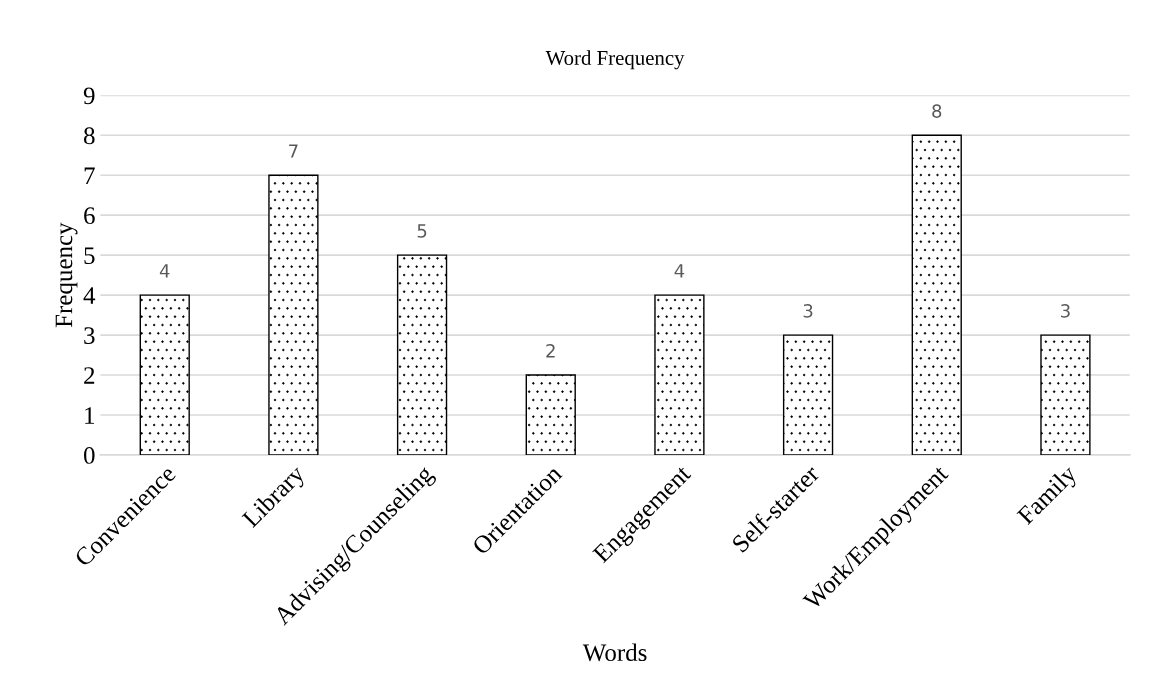 This screenshot has height=676, width=1154. I want to click on chart-title: Word Frequency, so click(615, 60).